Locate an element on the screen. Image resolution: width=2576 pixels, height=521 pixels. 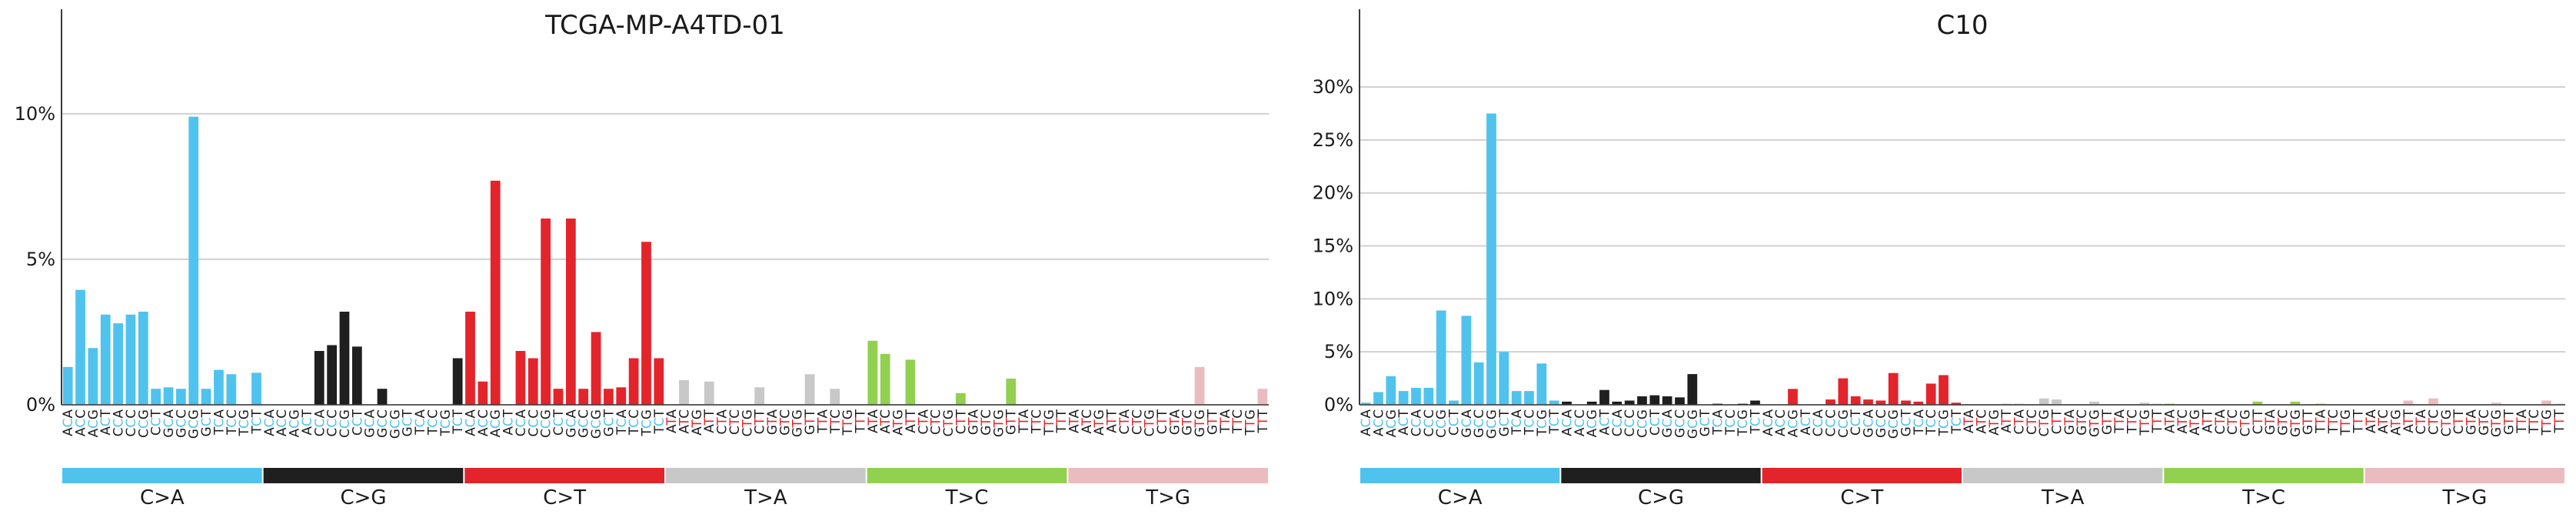
bar-CtoG-CCG is located at coordinates (344, 358).